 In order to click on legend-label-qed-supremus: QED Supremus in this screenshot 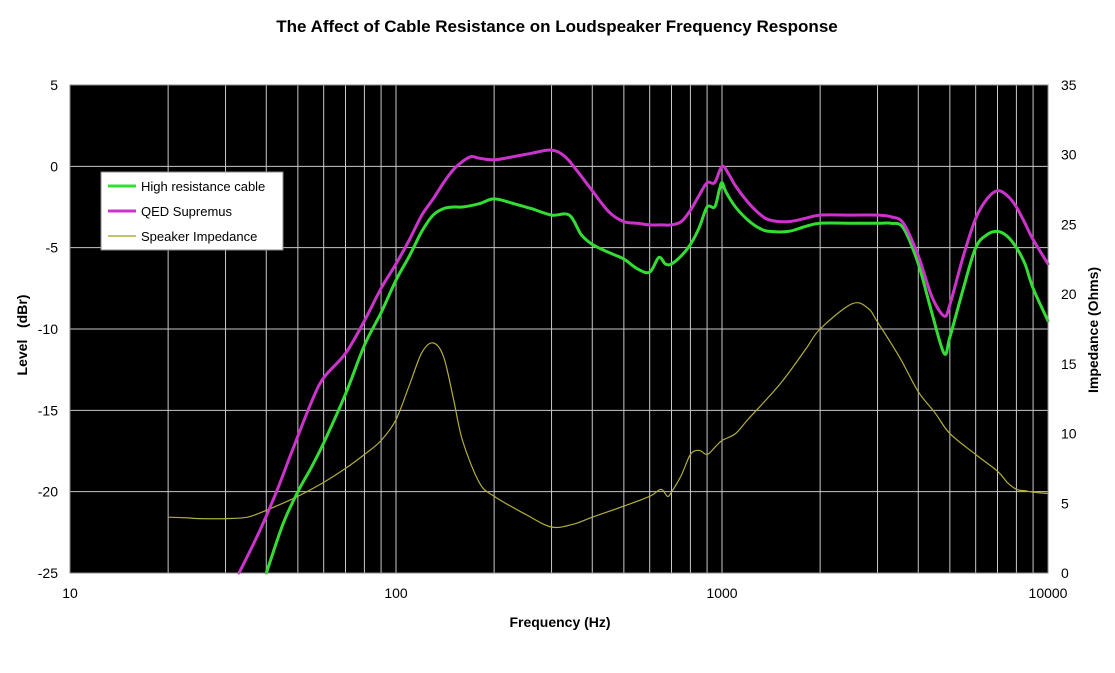, I will do `click(187, 211)`.